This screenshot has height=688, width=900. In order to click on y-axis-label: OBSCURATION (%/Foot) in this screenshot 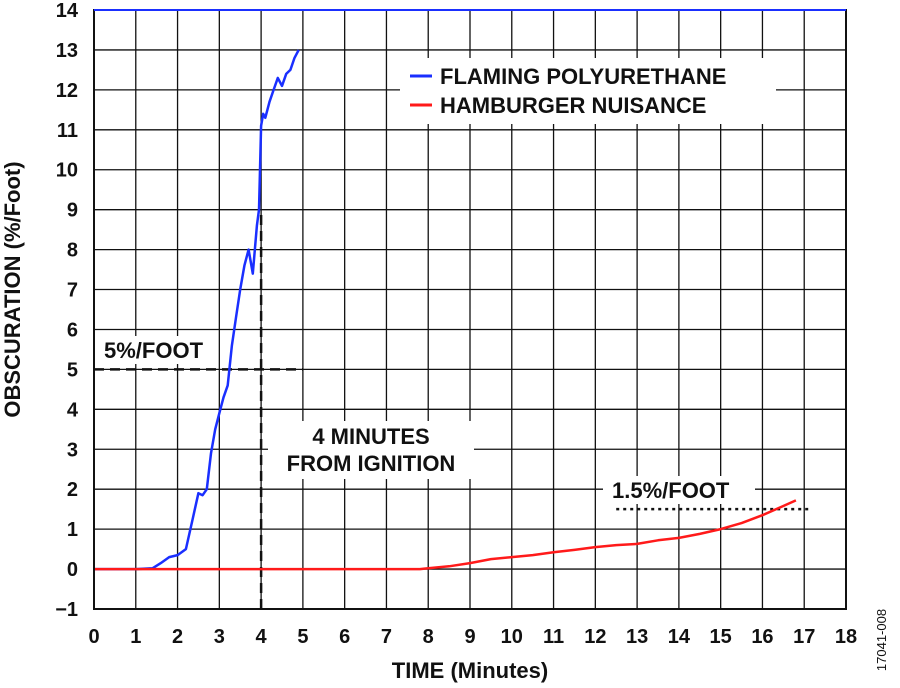, I will do `click(12, 289)`.